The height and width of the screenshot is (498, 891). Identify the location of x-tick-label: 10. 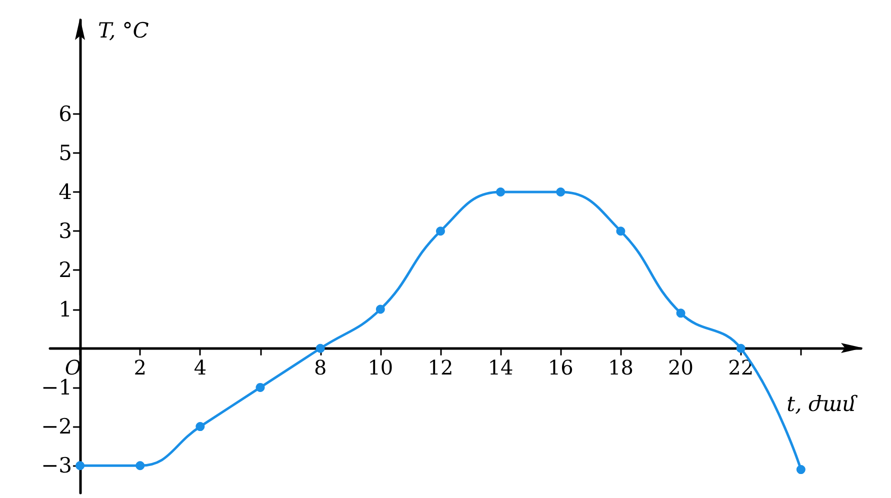
(381, 367).